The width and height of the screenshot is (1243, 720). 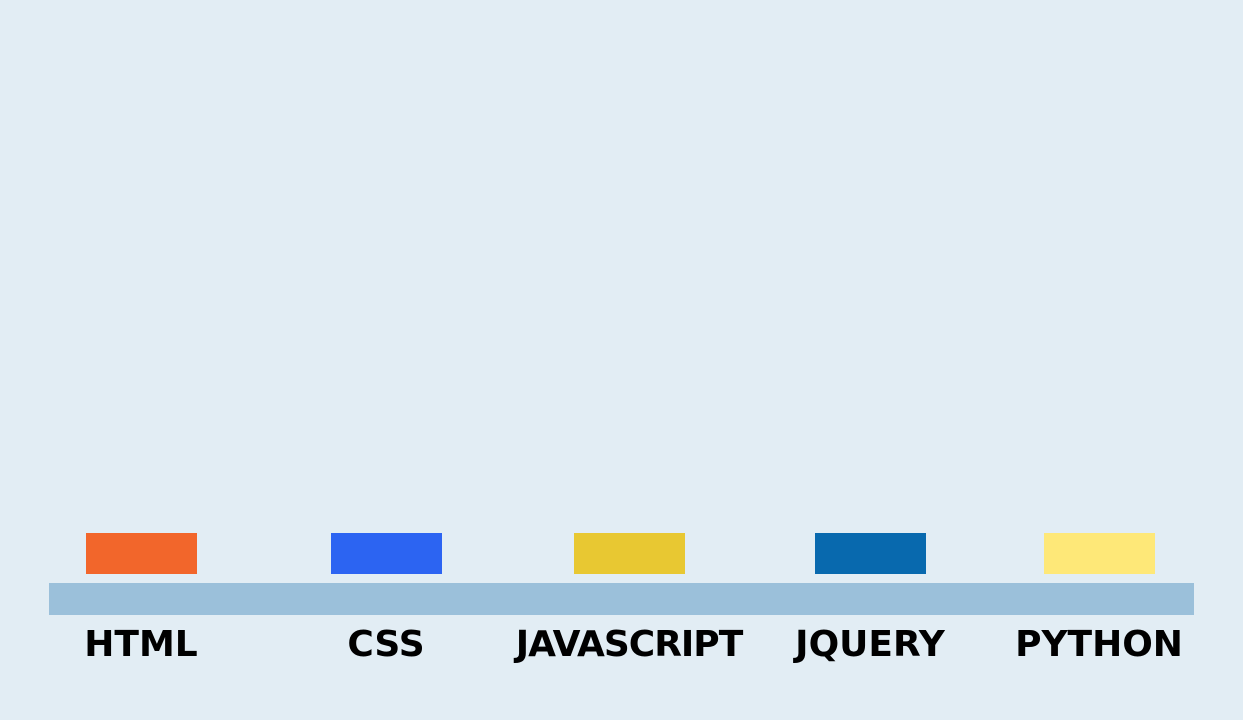 I want to click on jquery-block, so click(x=870, y=553).